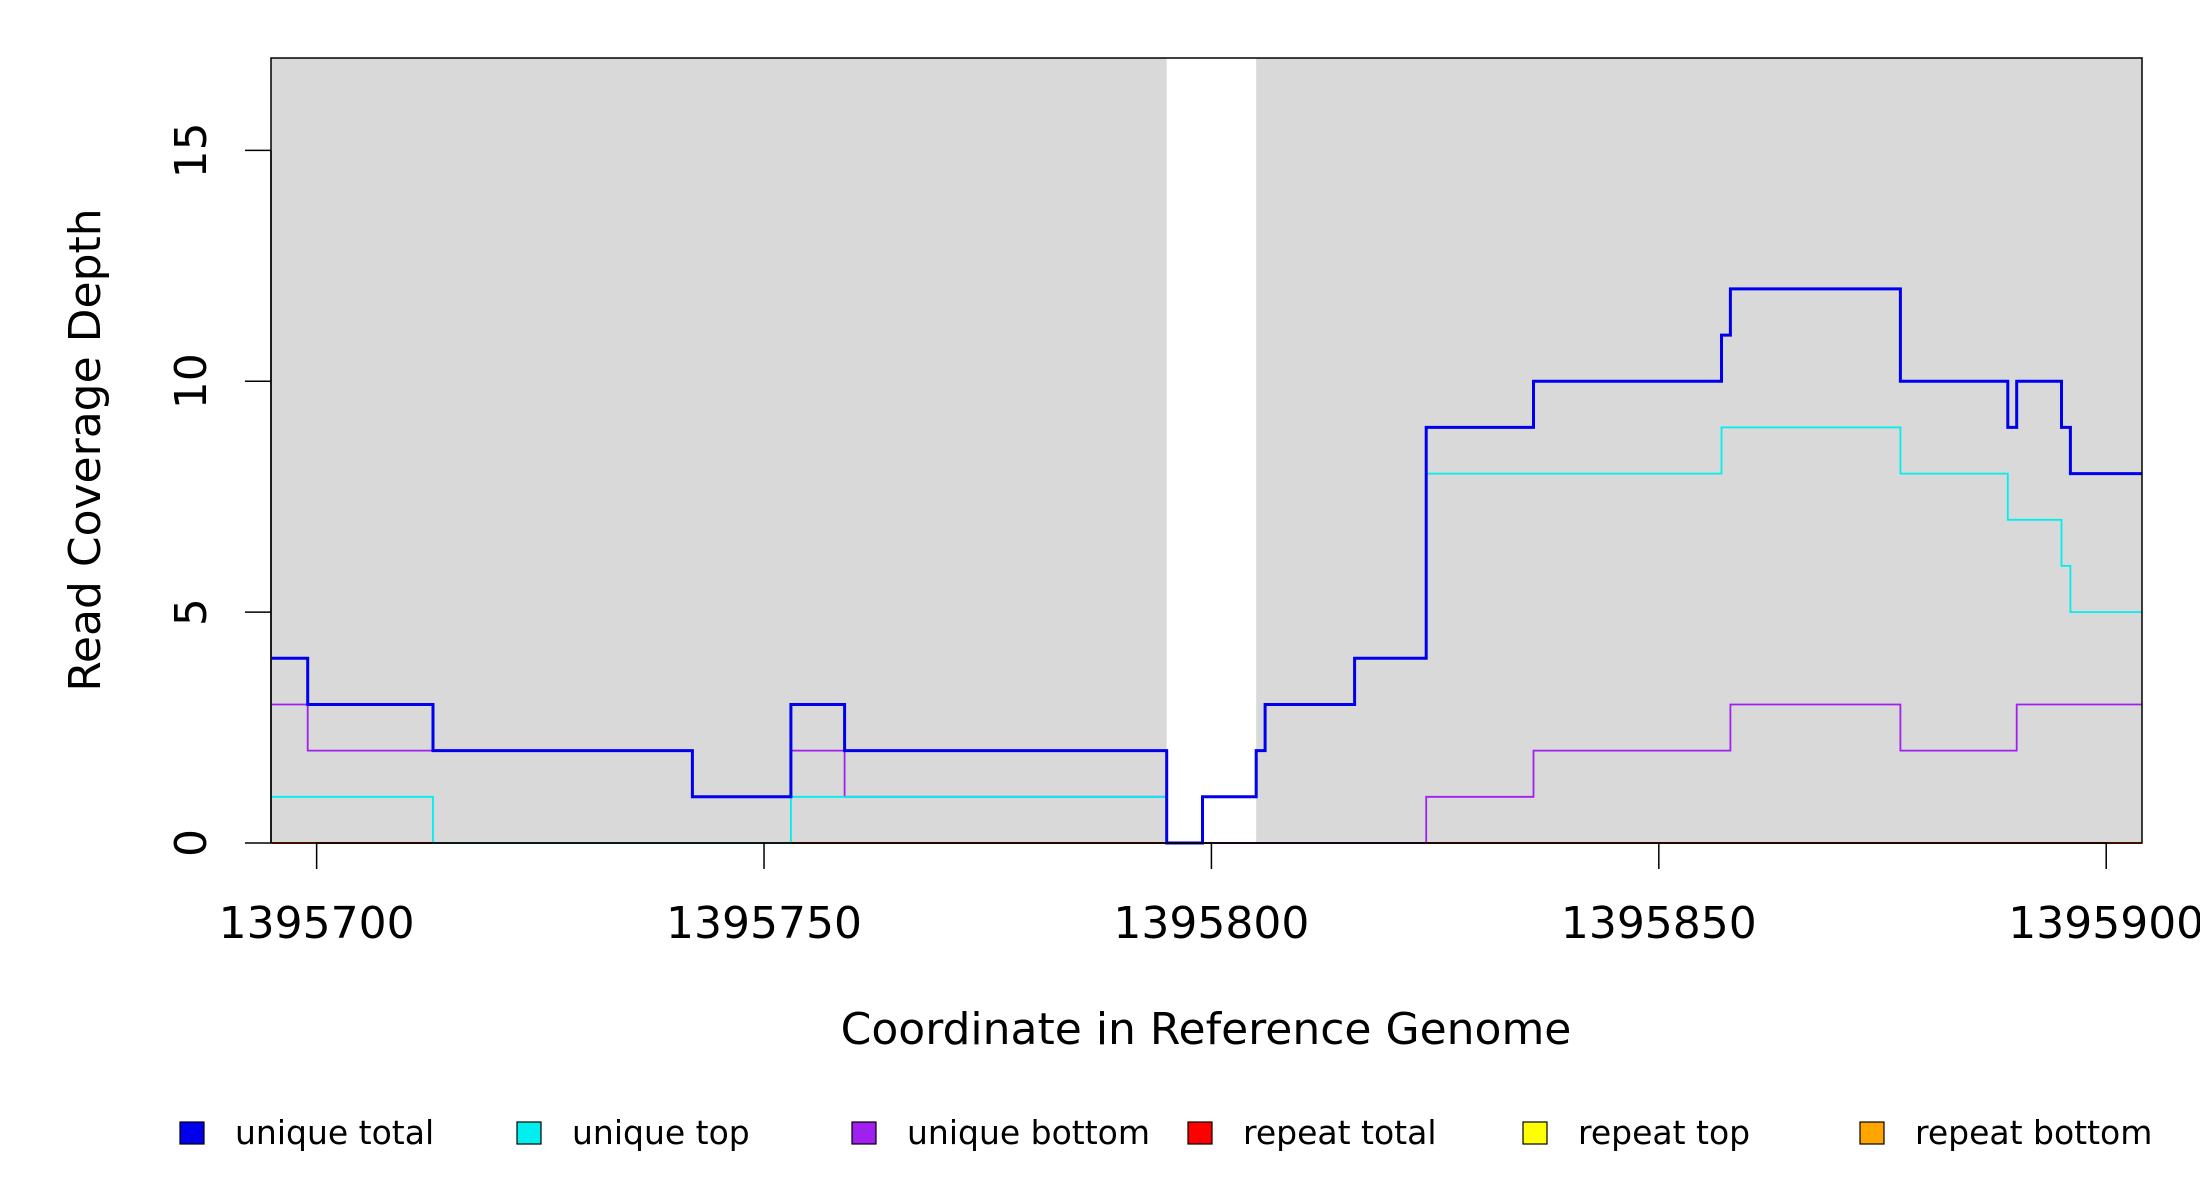 The height and width of the screenshot is (1200, 2200). Describe the element at coordinates (1211, 923) in the screenshot. I see `x-tick-label: 1395800` at that location.